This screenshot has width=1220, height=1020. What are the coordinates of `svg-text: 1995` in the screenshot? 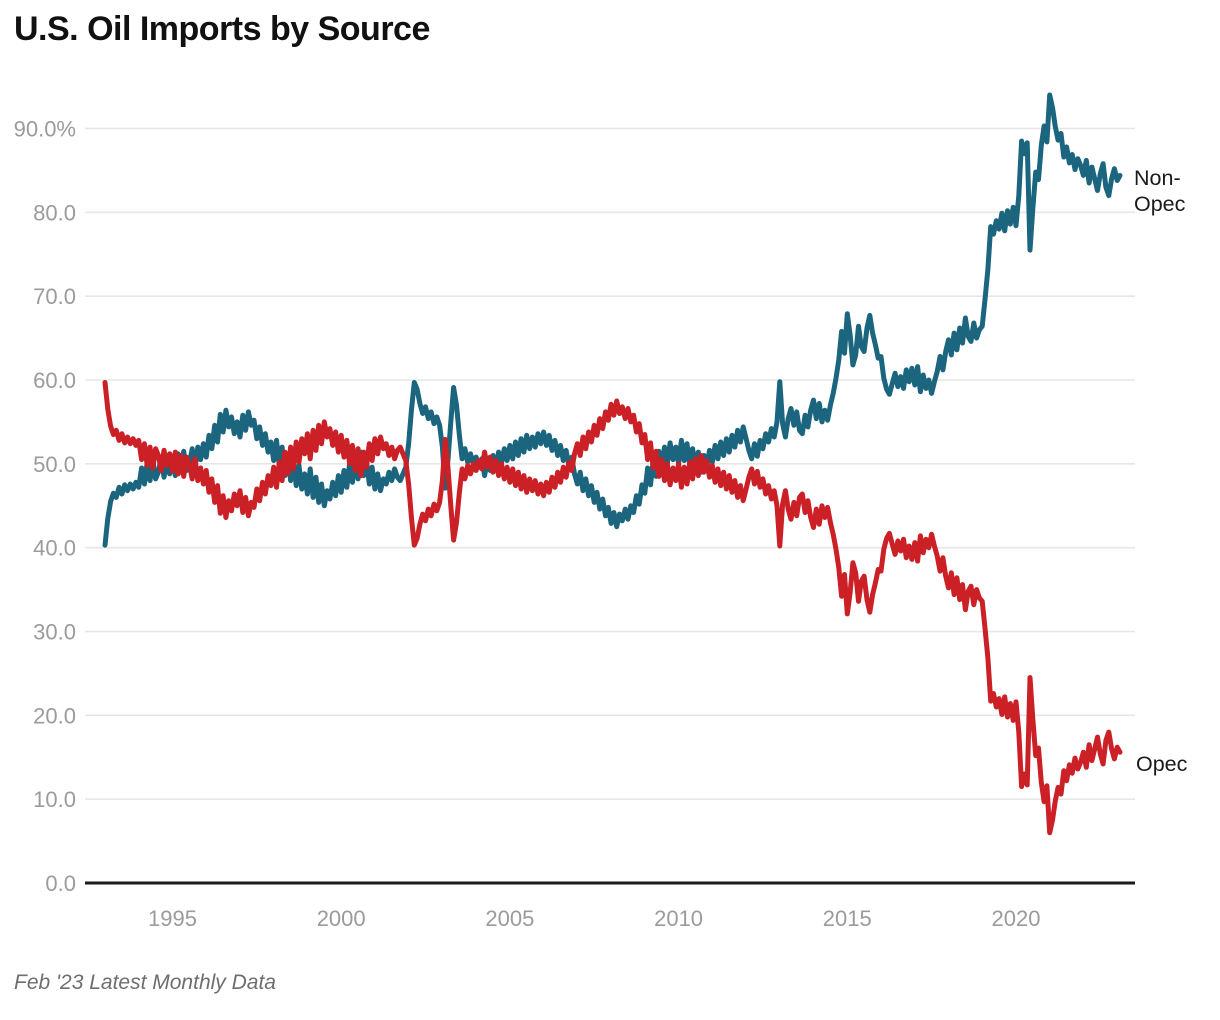 It's located at (172, 918).